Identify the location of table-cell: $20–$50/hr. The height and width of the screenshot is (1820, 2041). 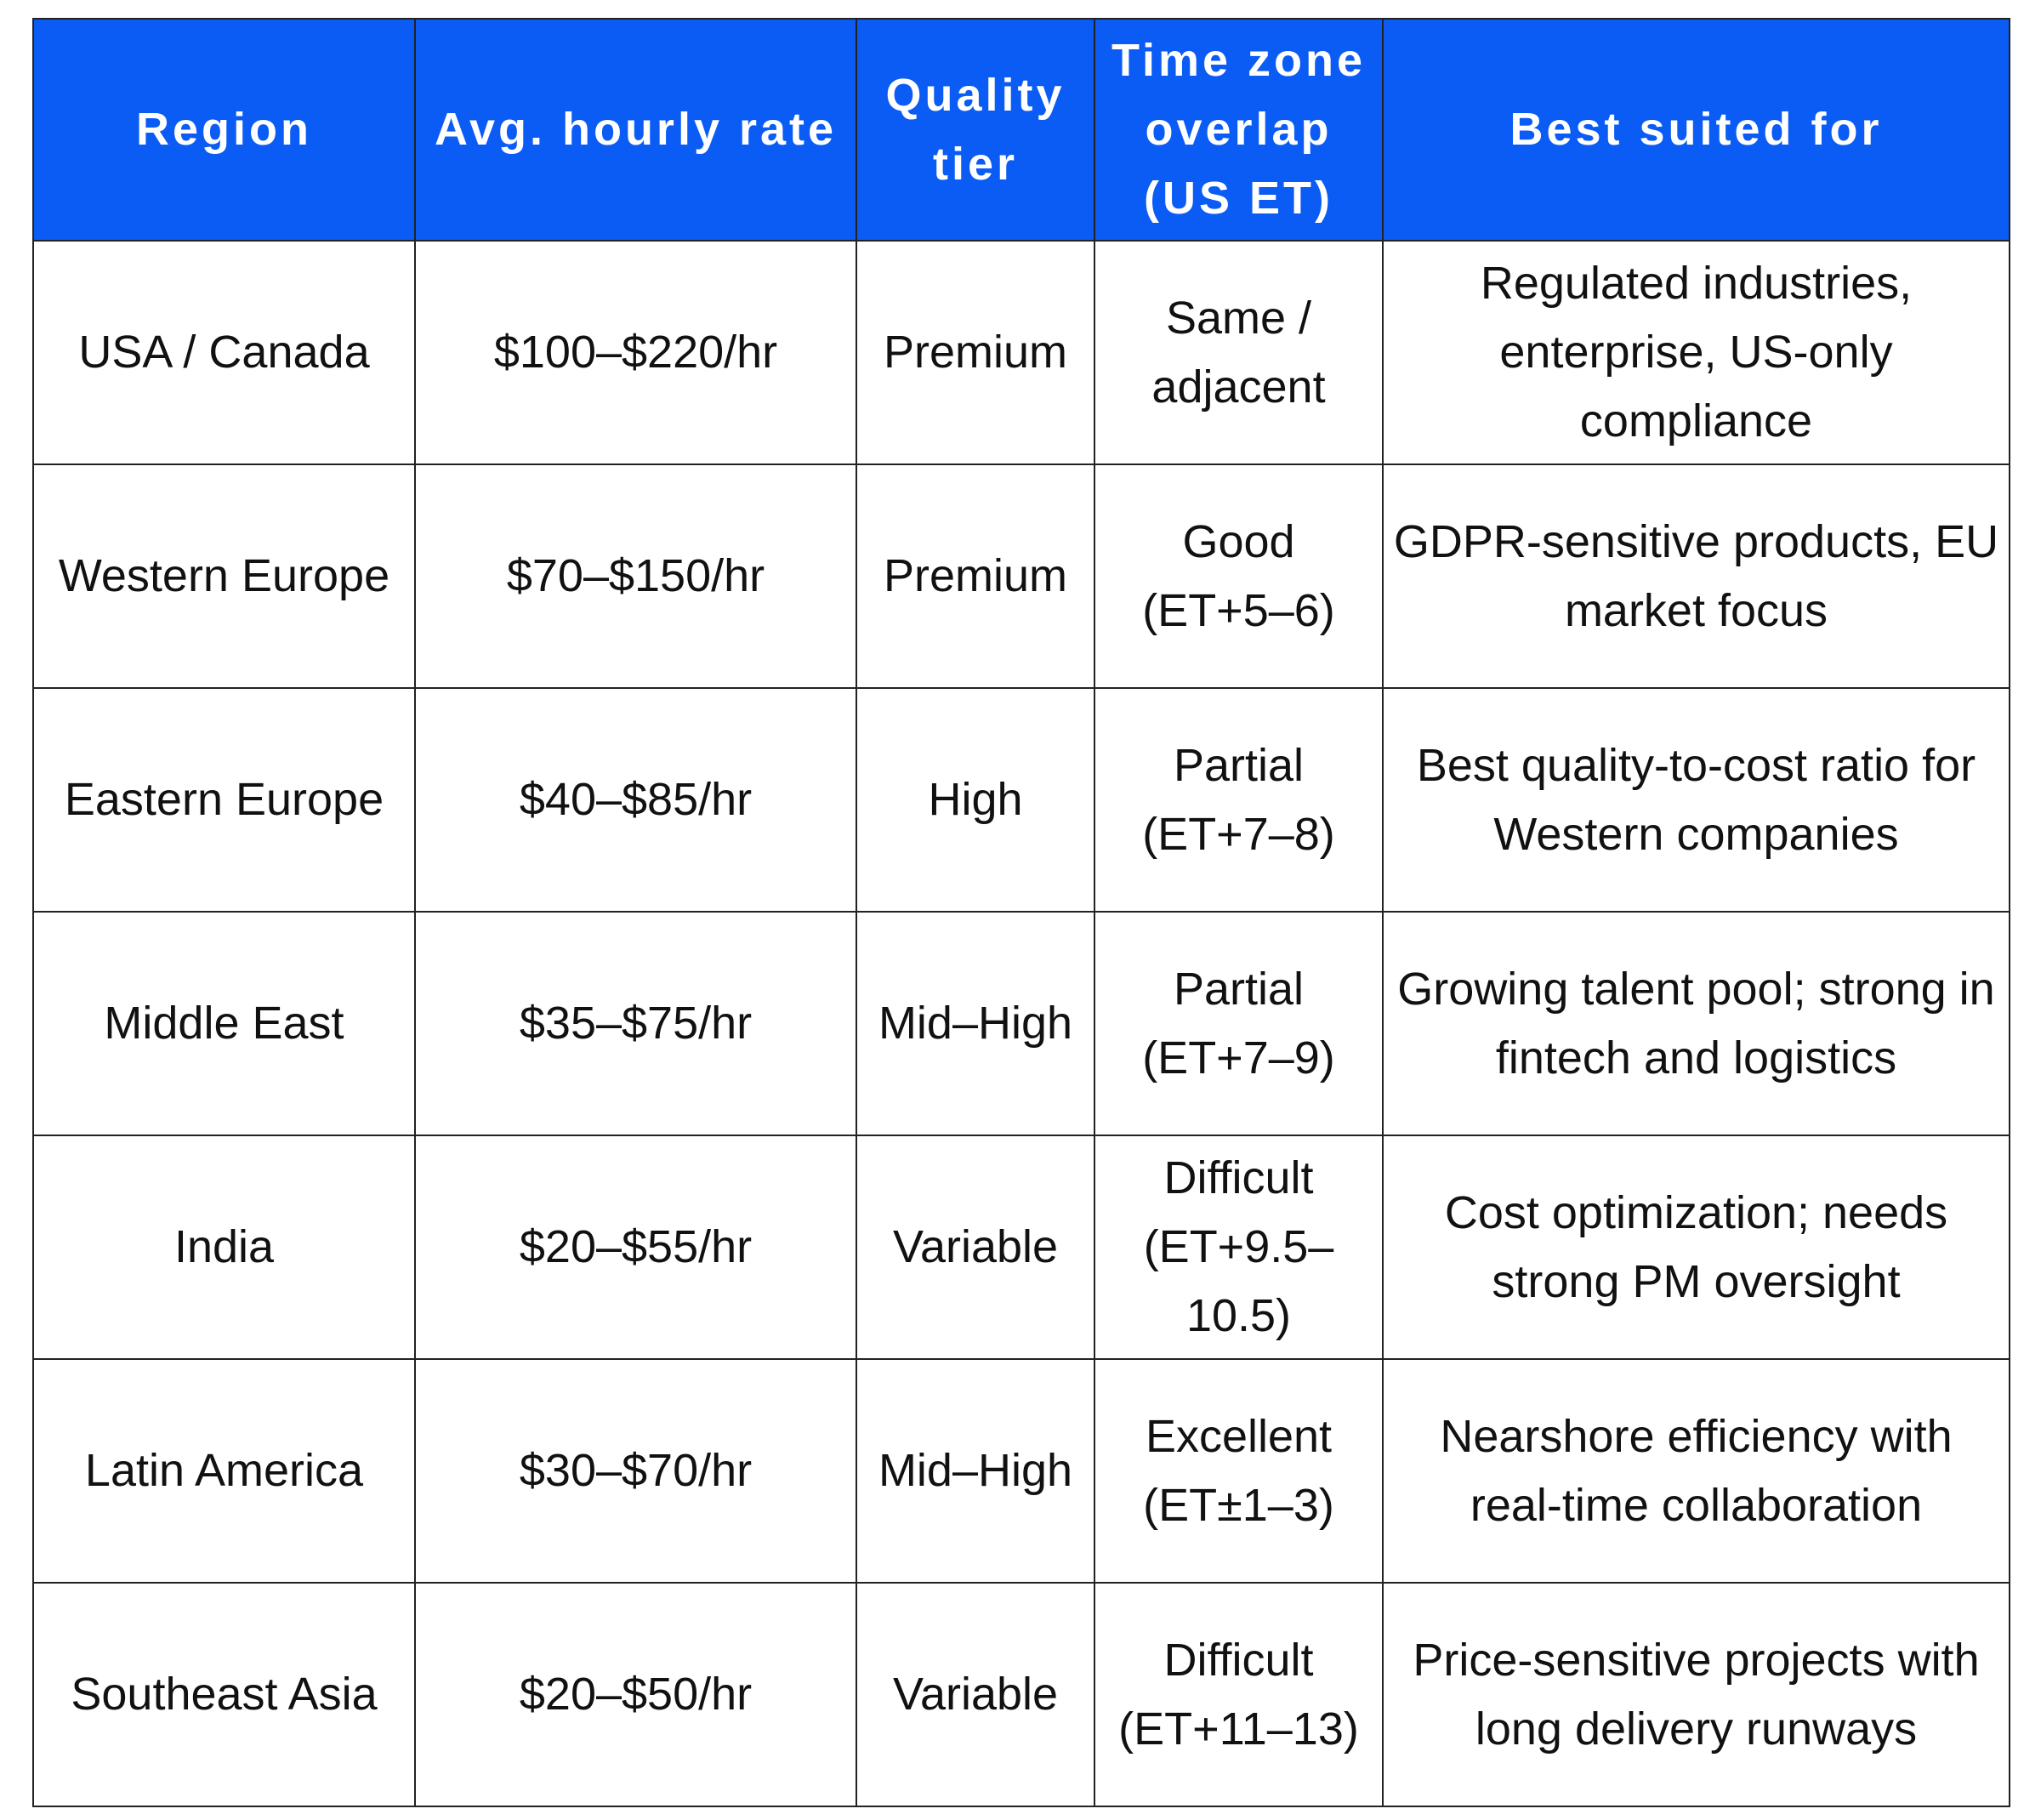
(635, 1694).